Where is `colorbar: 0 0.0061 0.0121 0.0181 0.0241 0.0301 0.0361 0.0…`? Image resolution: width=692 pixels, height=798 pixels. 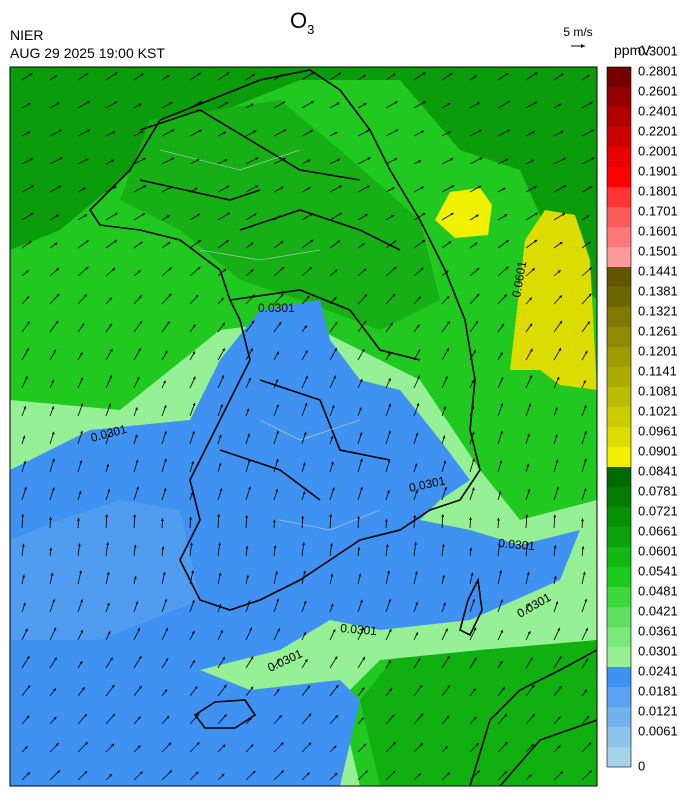
colorbar: 0 0.0061 0.0121 0.0181 0.0241 0.0301 0.0361 0.0… is located at coordinates (642, 408).